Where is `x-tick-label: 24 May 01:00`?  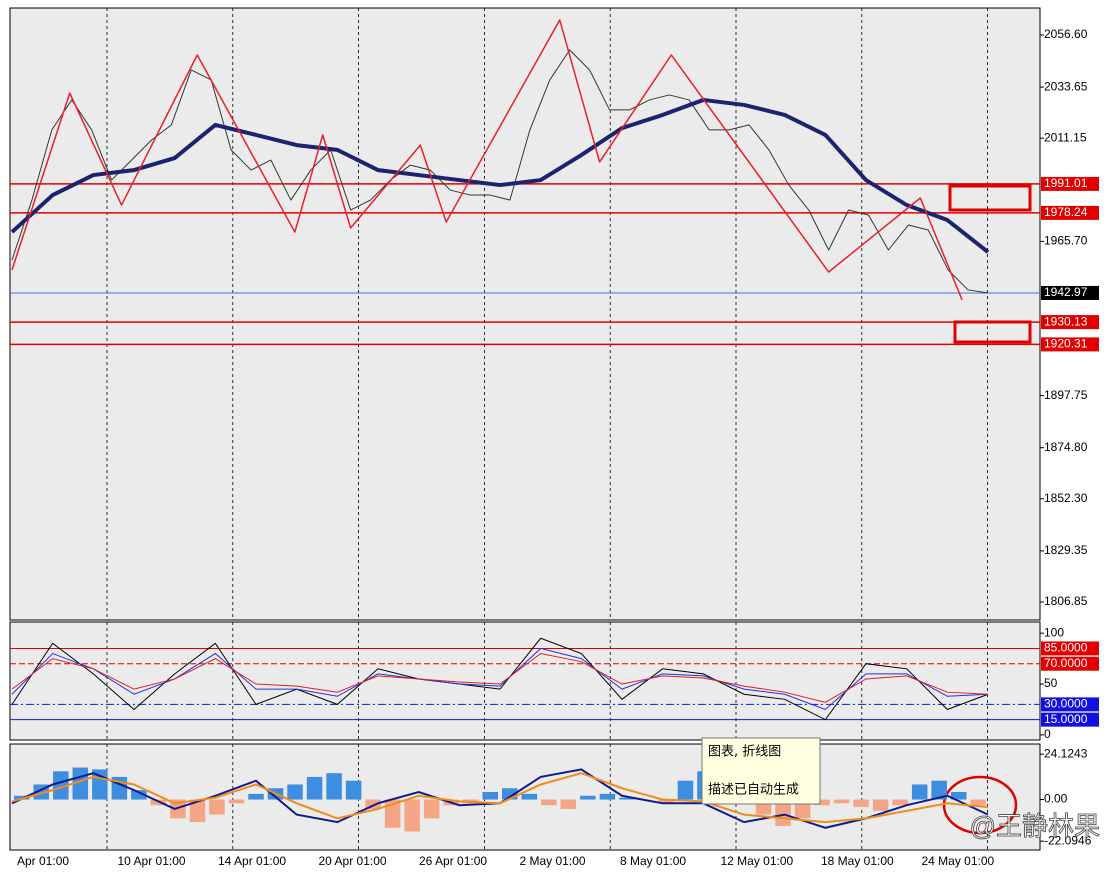
x-tick-label: 24 May 01:00 is located at coordinates (958, 861).